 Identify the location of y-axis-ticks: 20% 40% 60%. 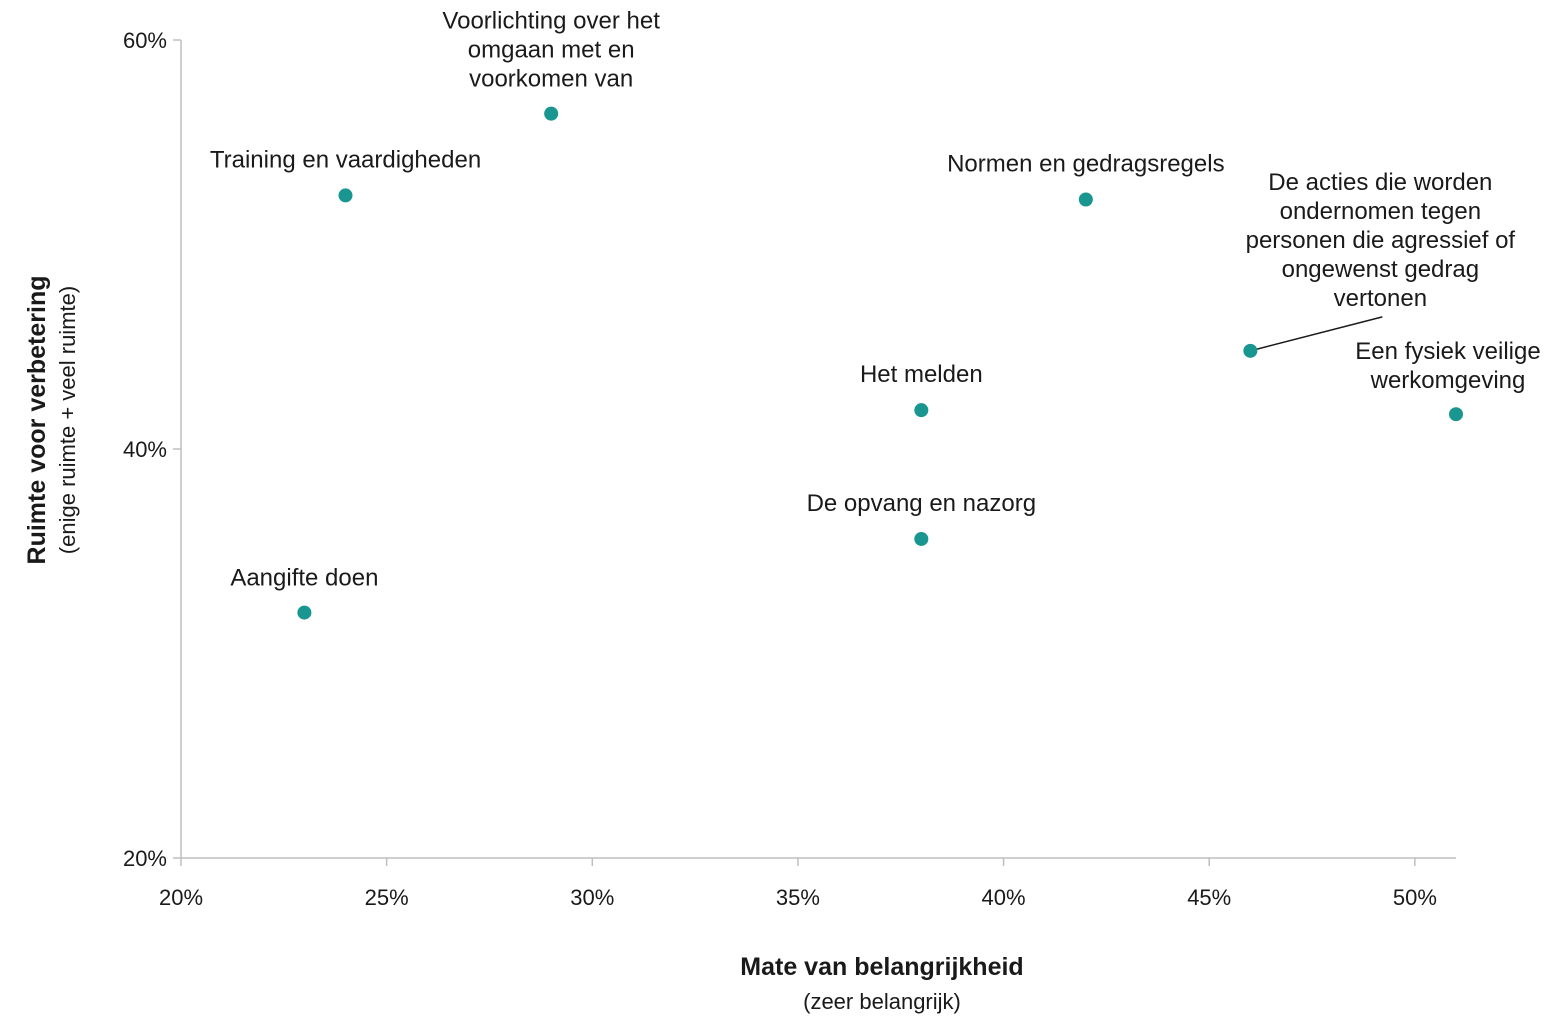
(152, 449).